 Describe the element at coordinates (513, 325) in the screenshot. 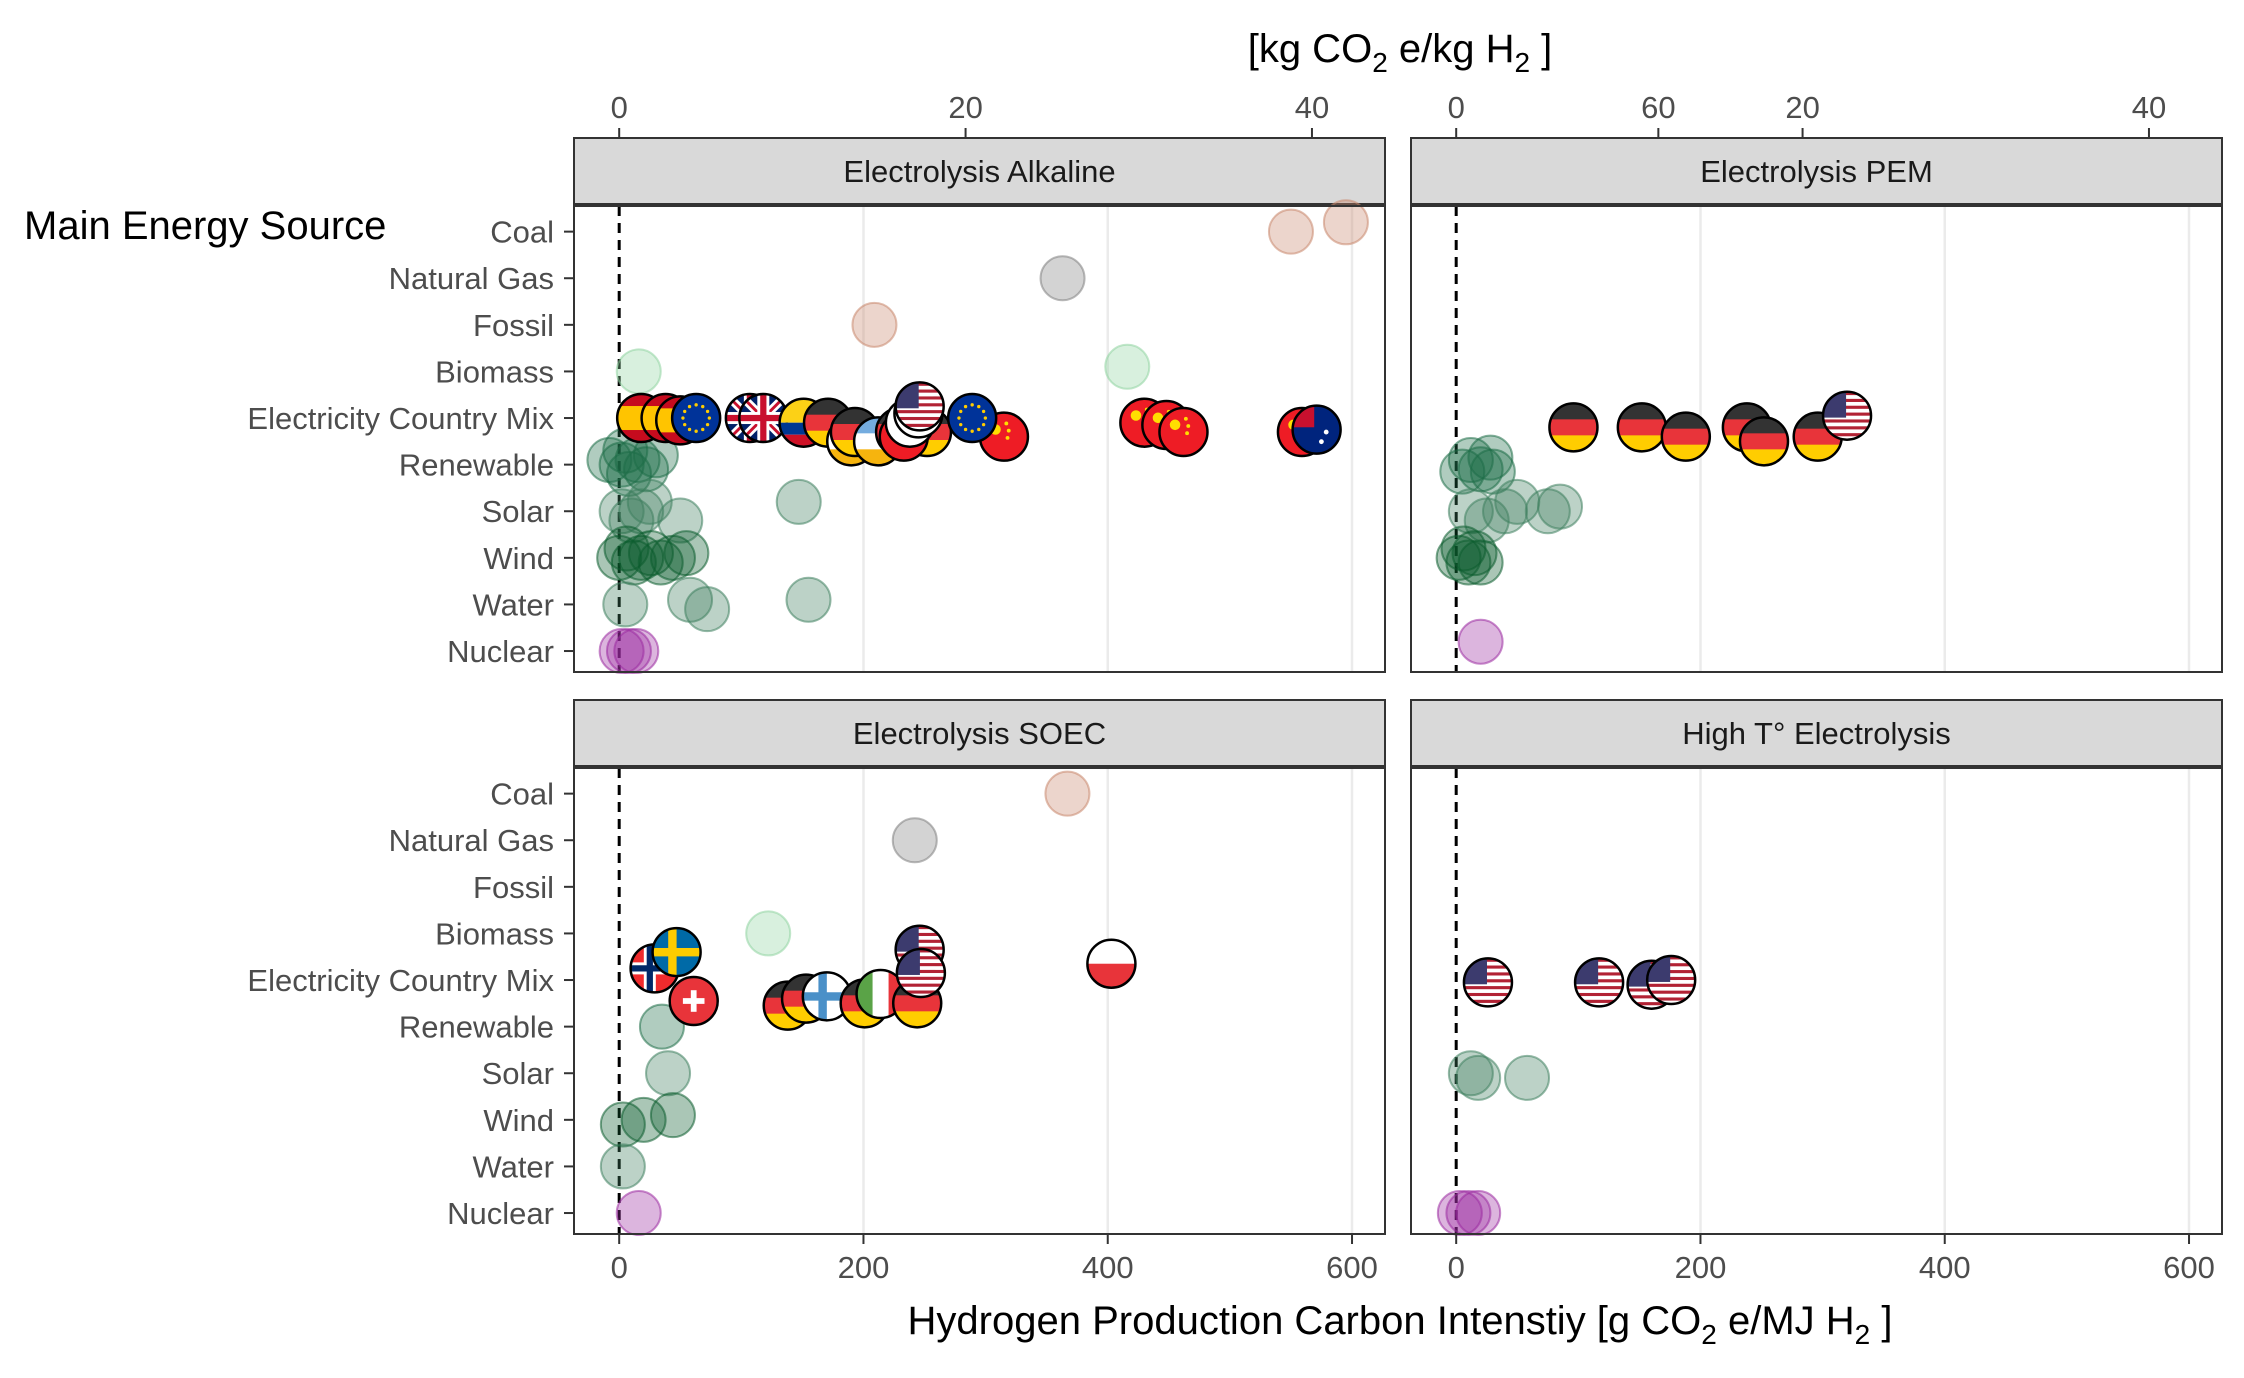

I see `y-tick-label: Fossil` at that location.